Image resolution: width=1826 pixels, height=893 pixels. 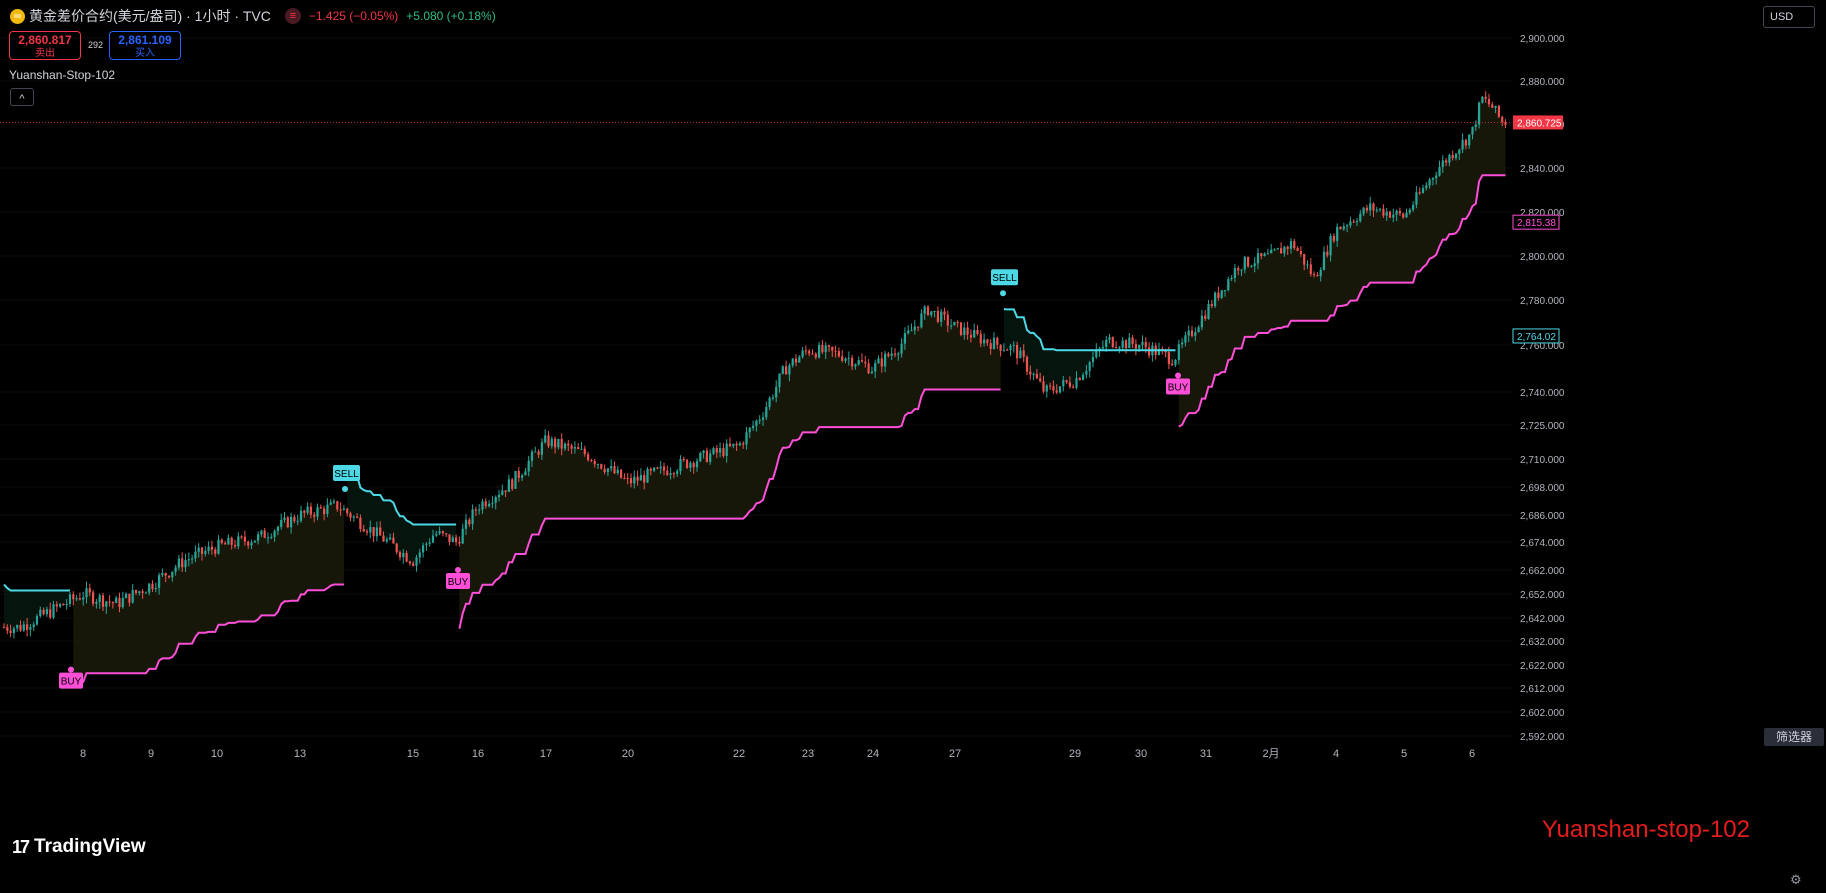 What do you see at coordinates (150, 16) in the screenshot?
I see `symbol-title: 黄金差价合约(美元/盎司) · 1小时 · TVC` at bounding box center [150, 16].